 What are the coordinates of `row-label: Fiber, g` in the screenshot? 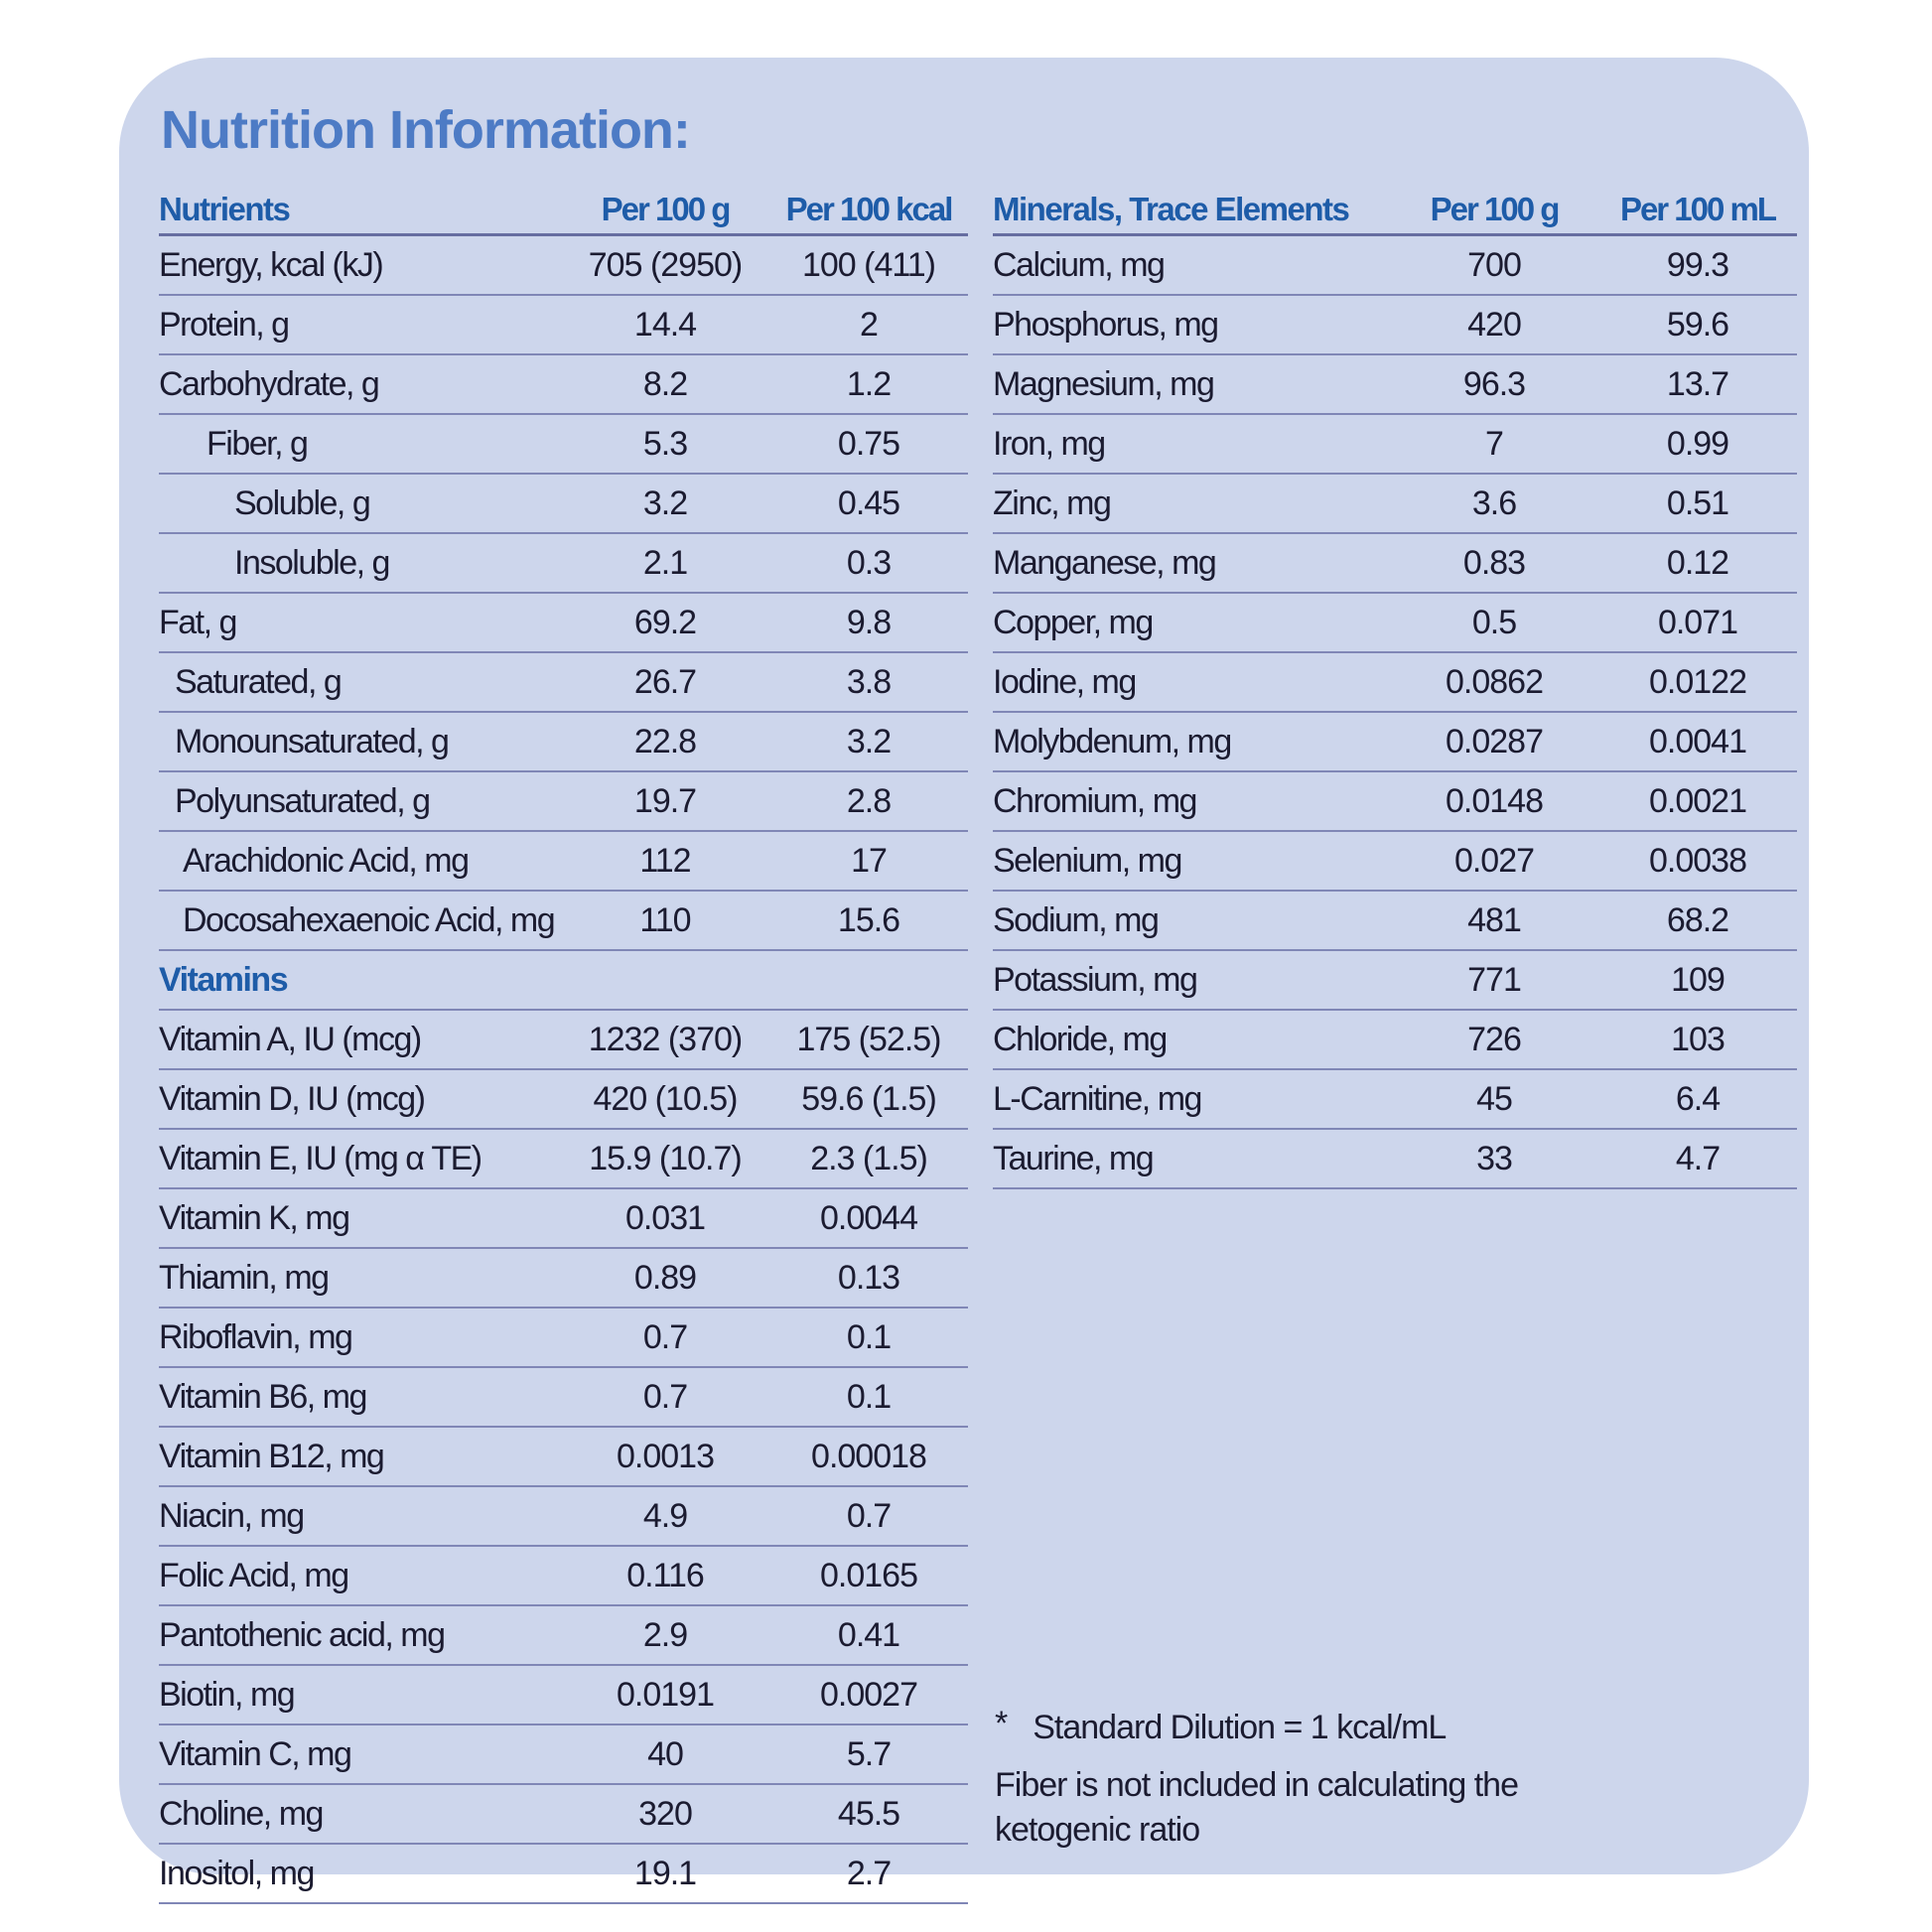 It's located at (258, 444).